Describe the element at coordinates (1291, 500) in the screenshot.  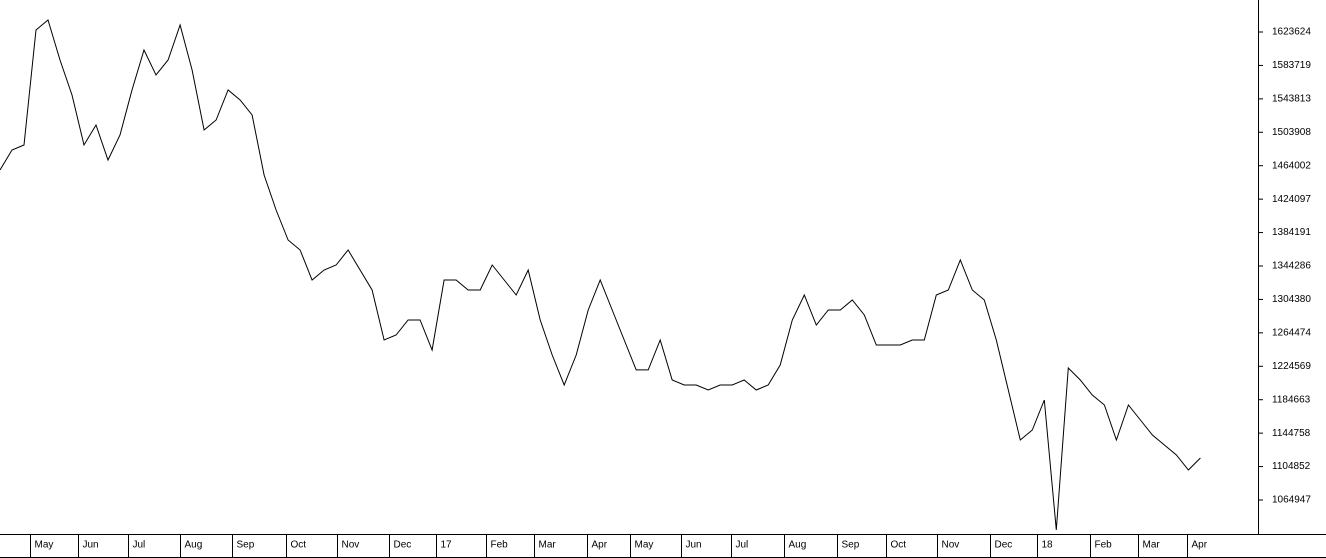
I see `y-tick-label: 1064947` at that location.